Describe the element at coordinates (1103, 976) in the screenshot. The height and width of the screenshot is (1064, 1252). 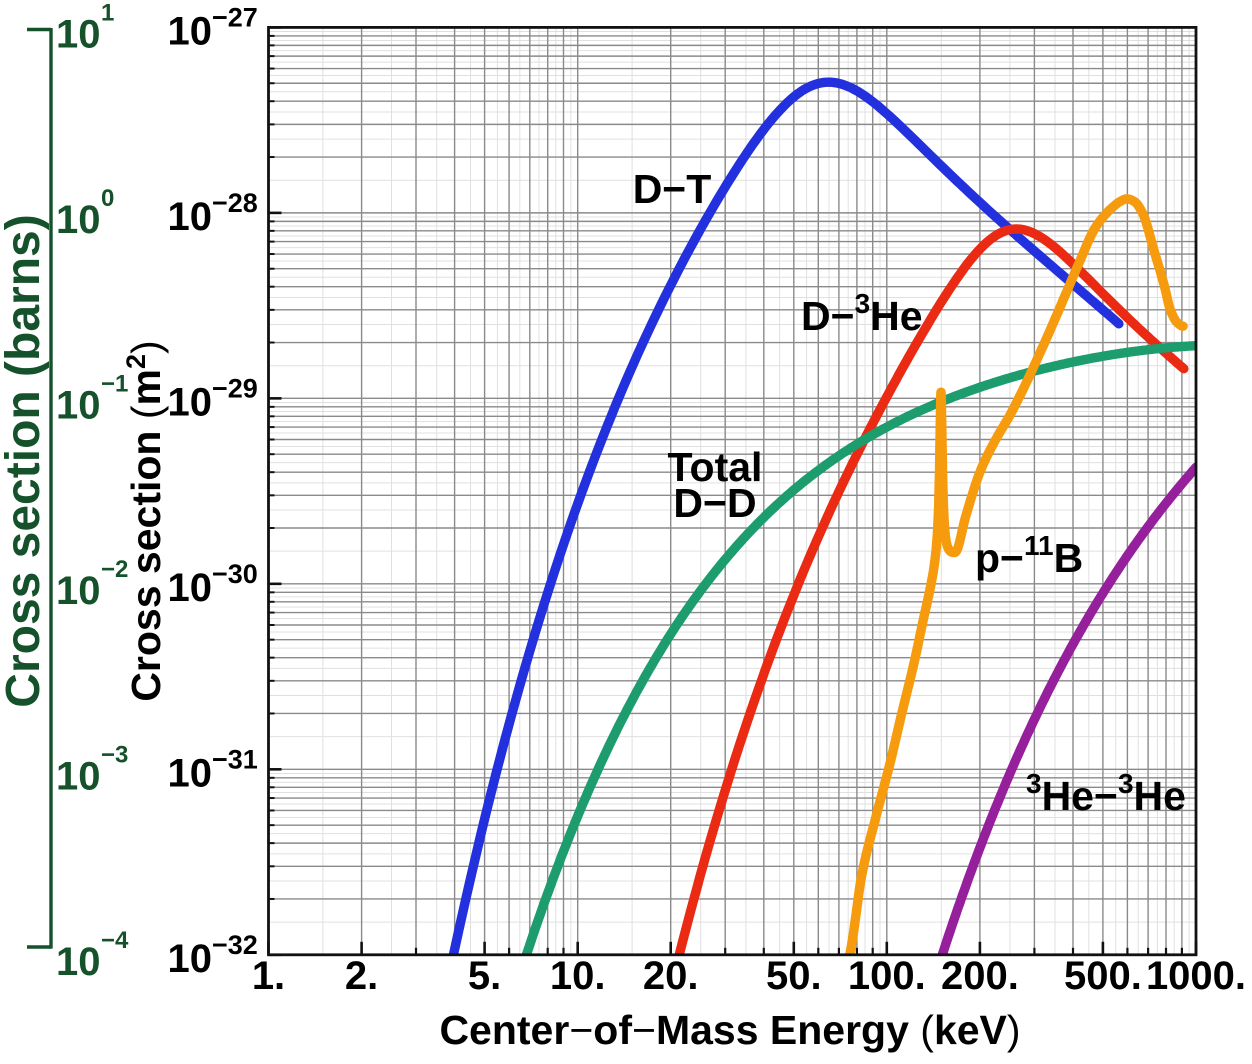
I see `svg-text: 500.` at that location.